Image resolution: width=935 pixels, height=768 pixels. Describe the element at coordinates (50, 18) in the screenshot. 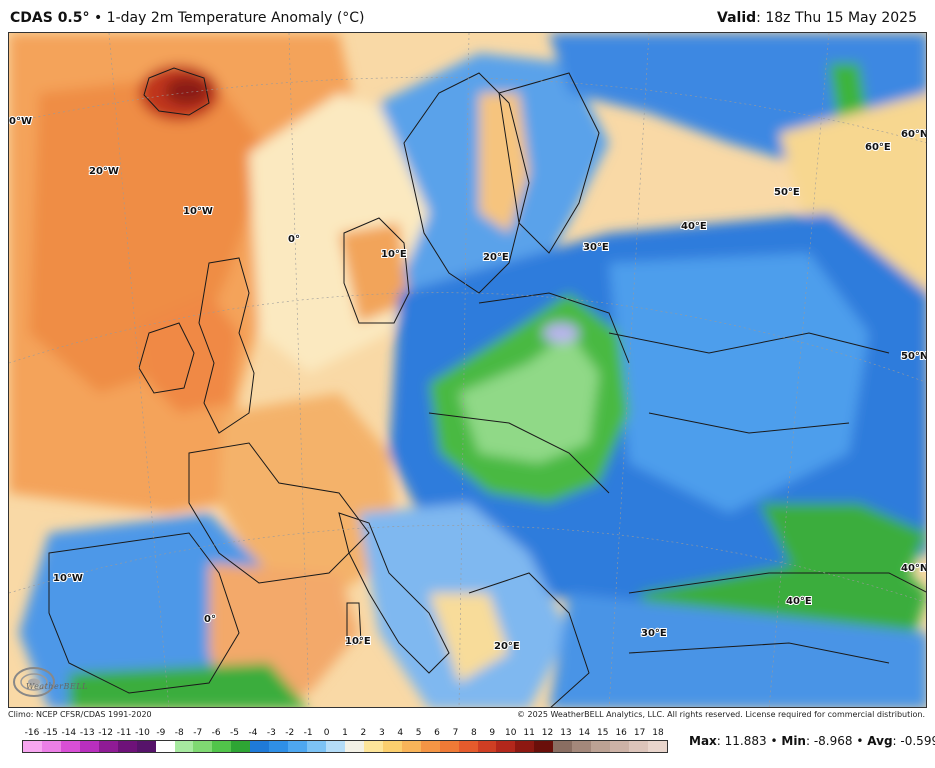

I see `model-name: CDAS 0.5°` at that location.